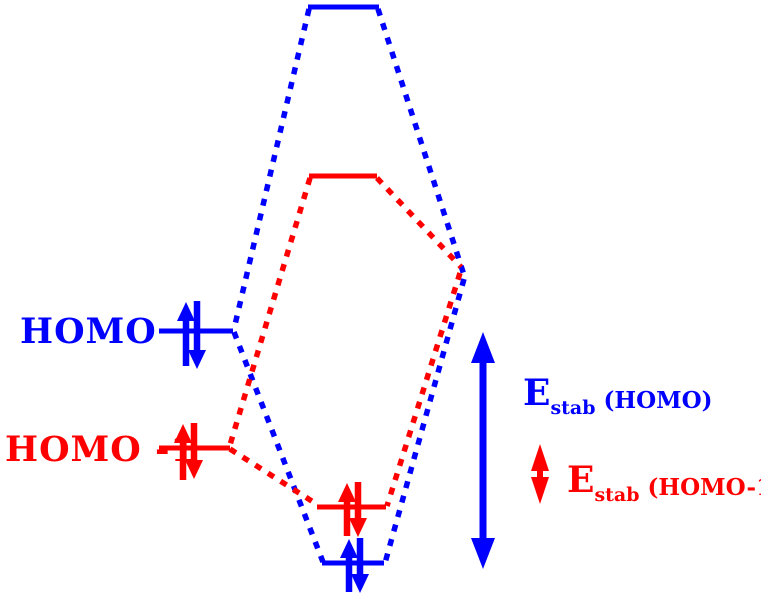  Describe the element at coordinates (540, 474) in the screenshot. I see `estab-homo-minus-1-double-arrow-icon` at that location.